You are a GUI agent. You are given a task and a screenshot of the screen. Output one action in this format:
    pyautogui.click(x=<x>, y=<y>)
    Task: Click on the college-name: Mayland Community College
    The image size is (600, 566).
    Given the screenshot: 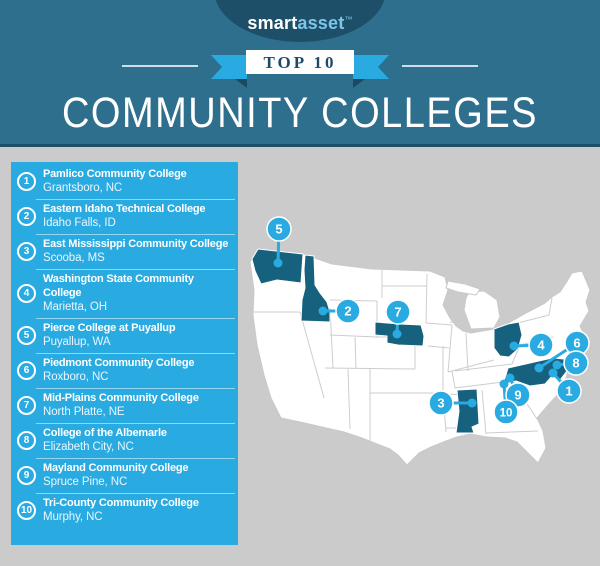 What is the action you would take?
    pyautogui.click(x=116, y=468)
    